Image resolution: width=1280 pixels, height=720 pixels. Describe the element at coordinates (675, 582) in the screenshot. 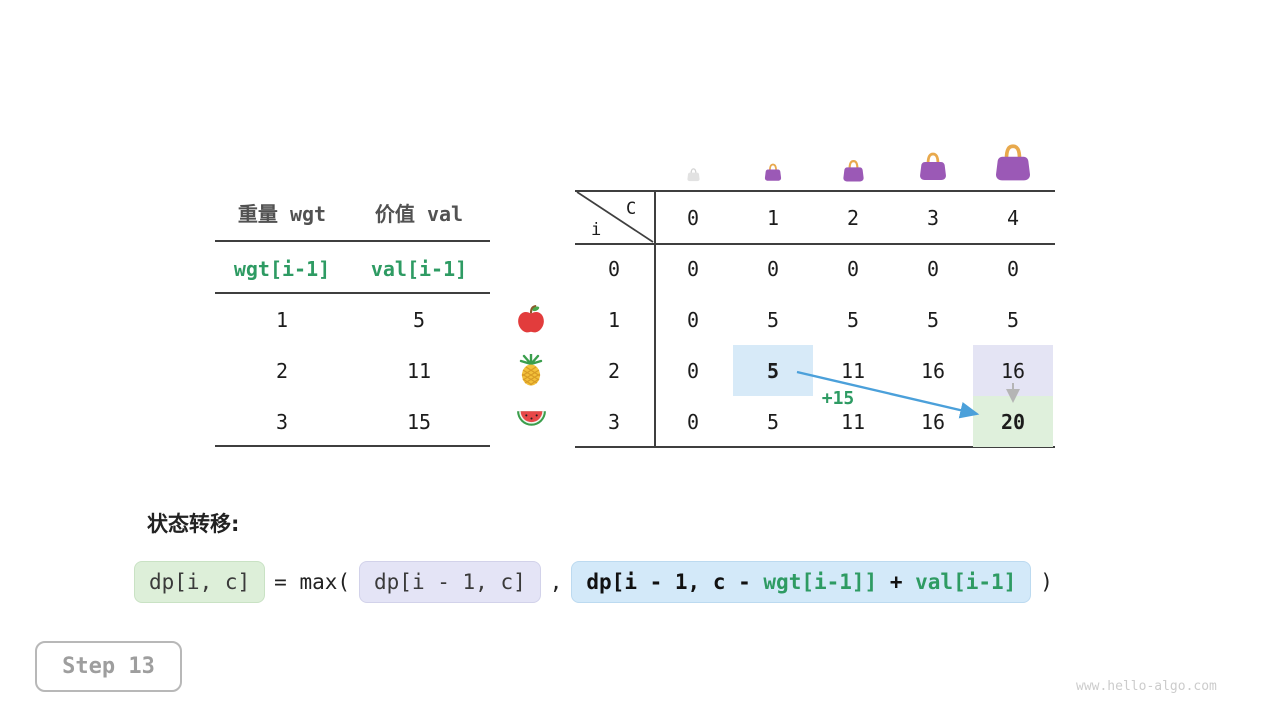

I see `formula-take-prefix: dp[i - 1, c -` at that location.